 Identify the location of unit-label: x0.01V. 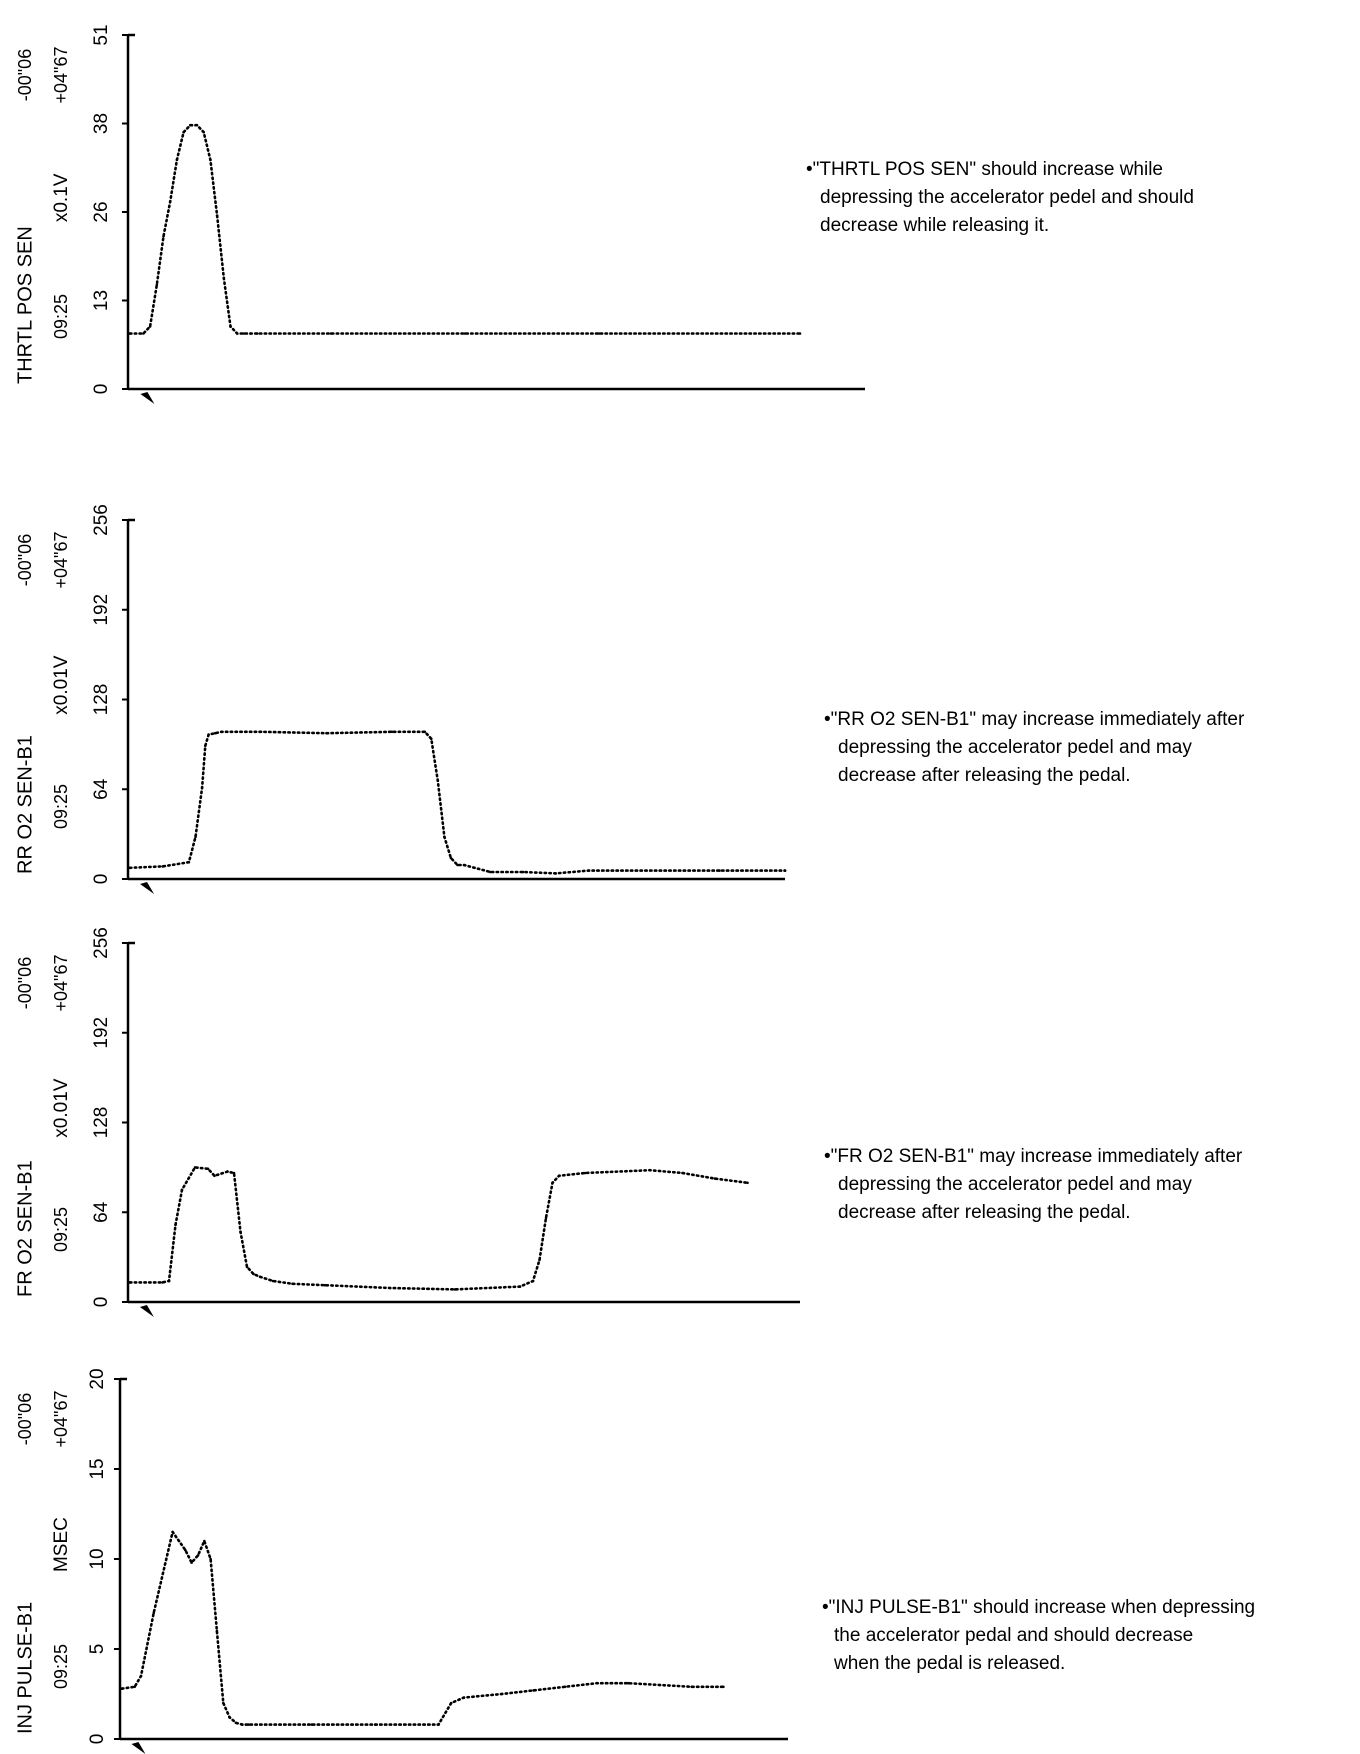
(61, 684).